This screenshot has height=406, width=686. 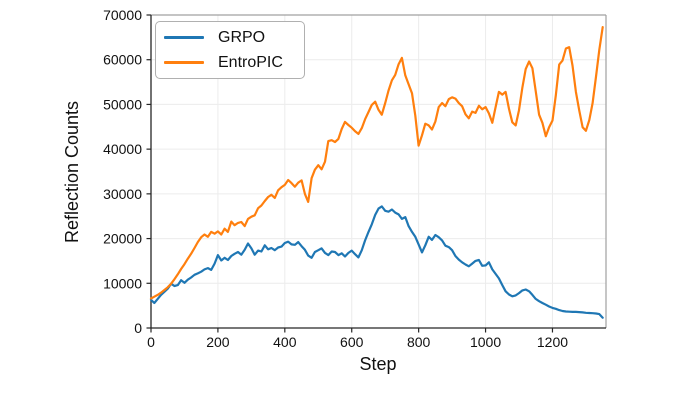 What do you see at coordinates (122, 194) in the screenshot?
I see `y-tick-label: 30000` at bounding box center [122, 194].